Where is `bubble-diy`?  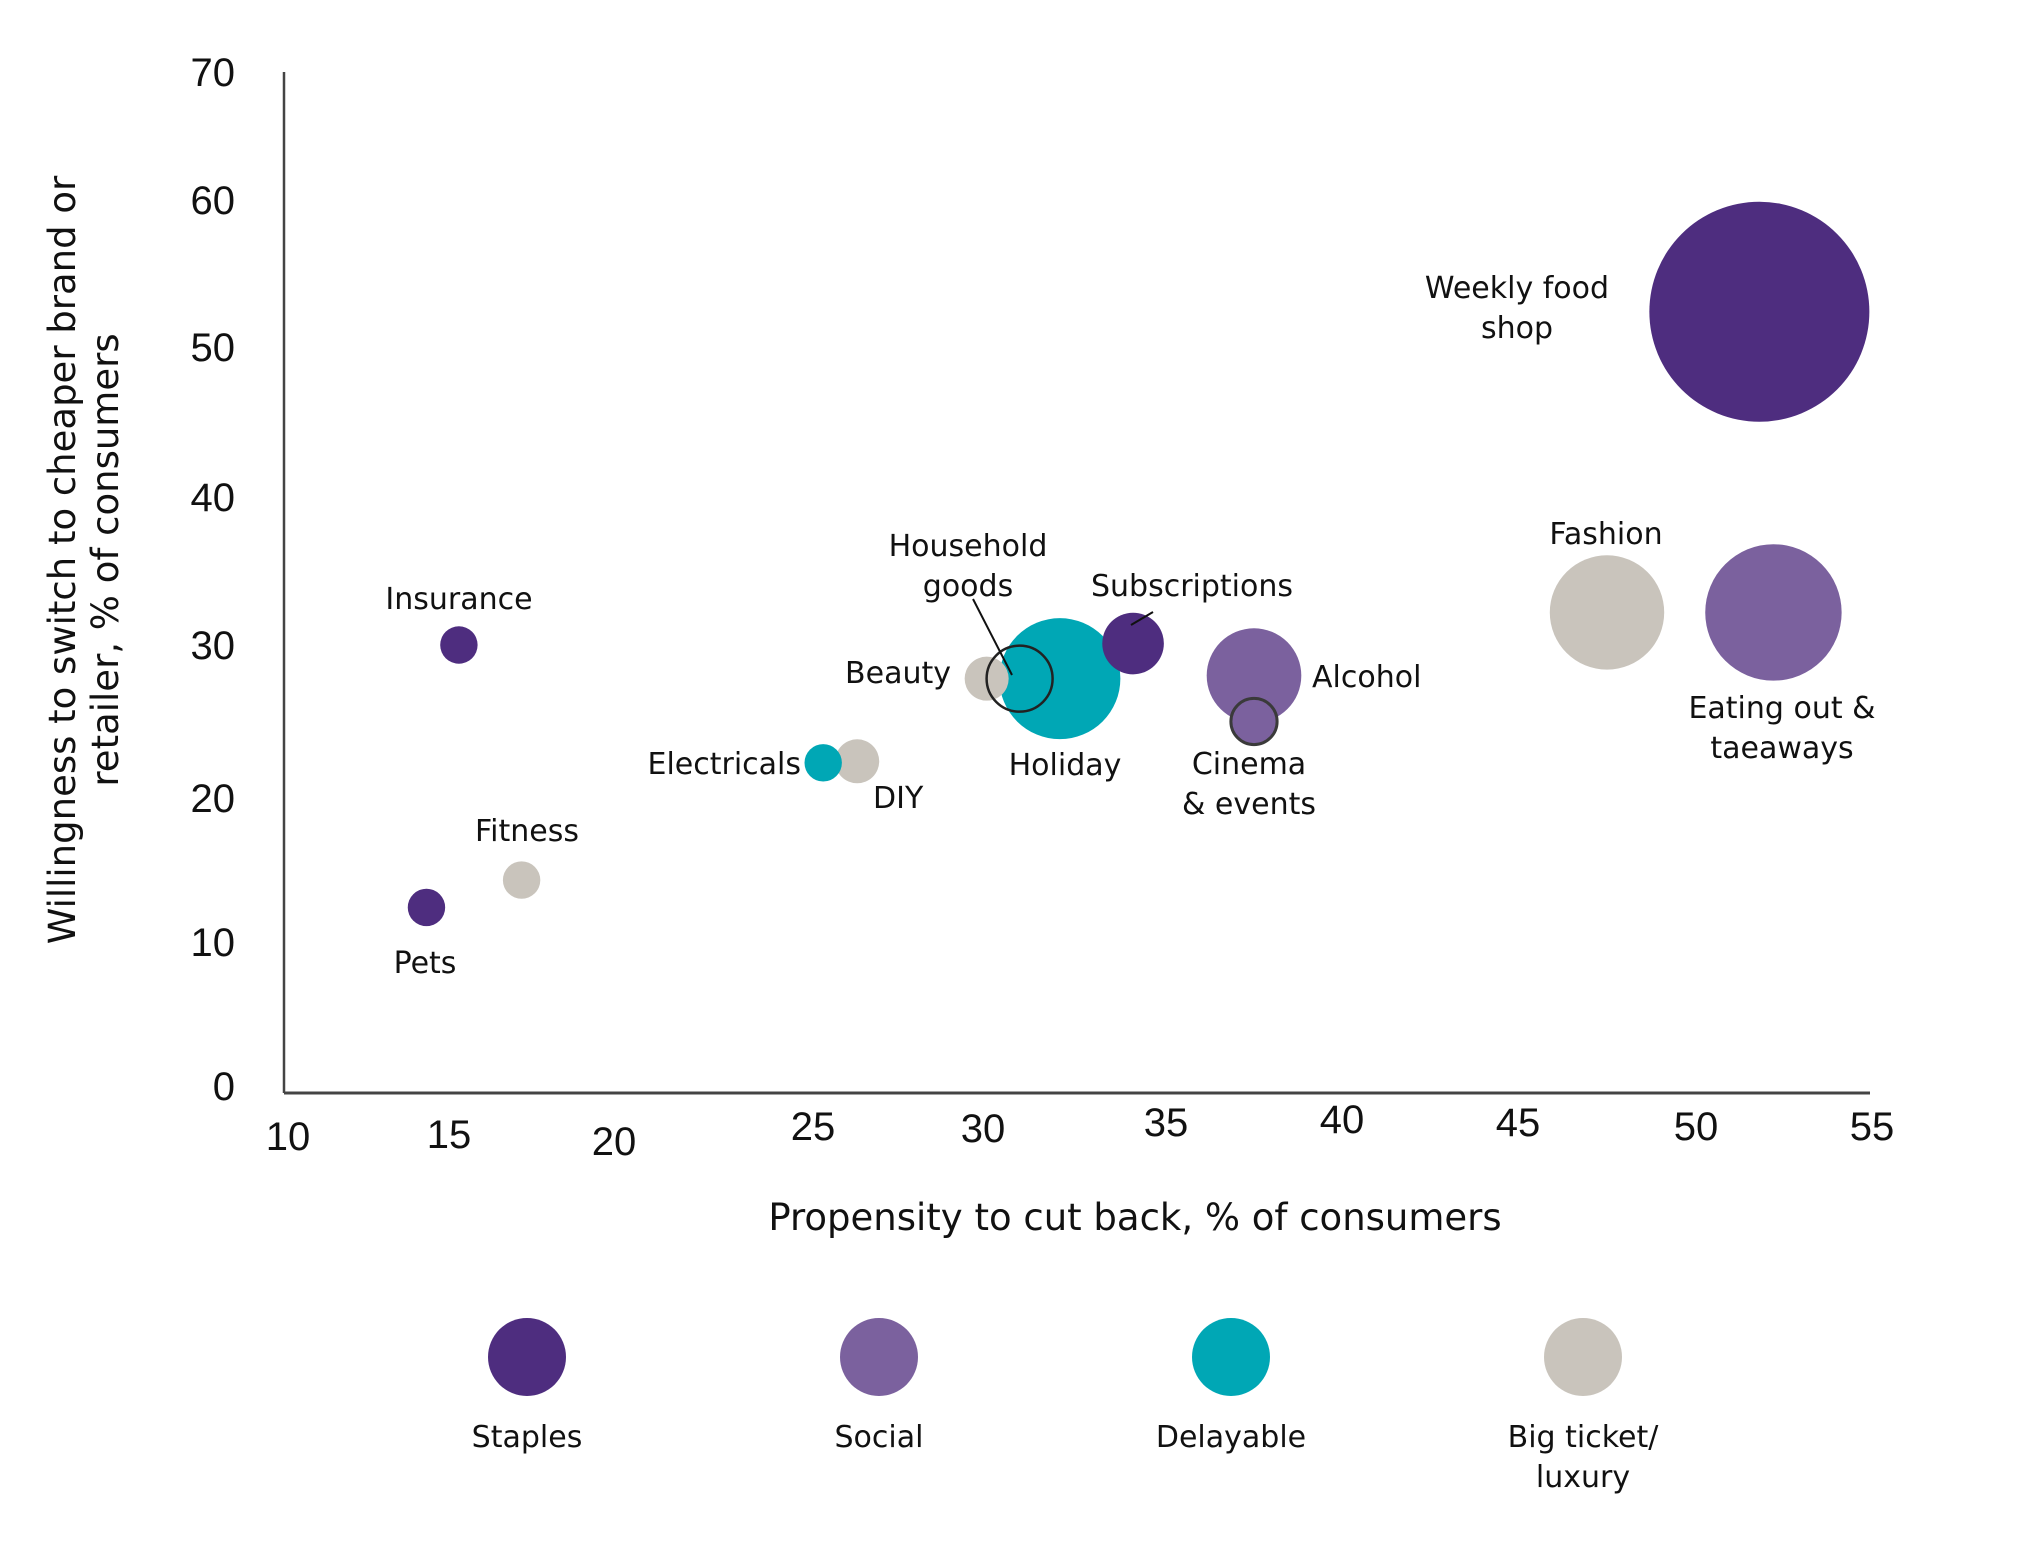
bubble-diy is located at coordinates (857, 761).